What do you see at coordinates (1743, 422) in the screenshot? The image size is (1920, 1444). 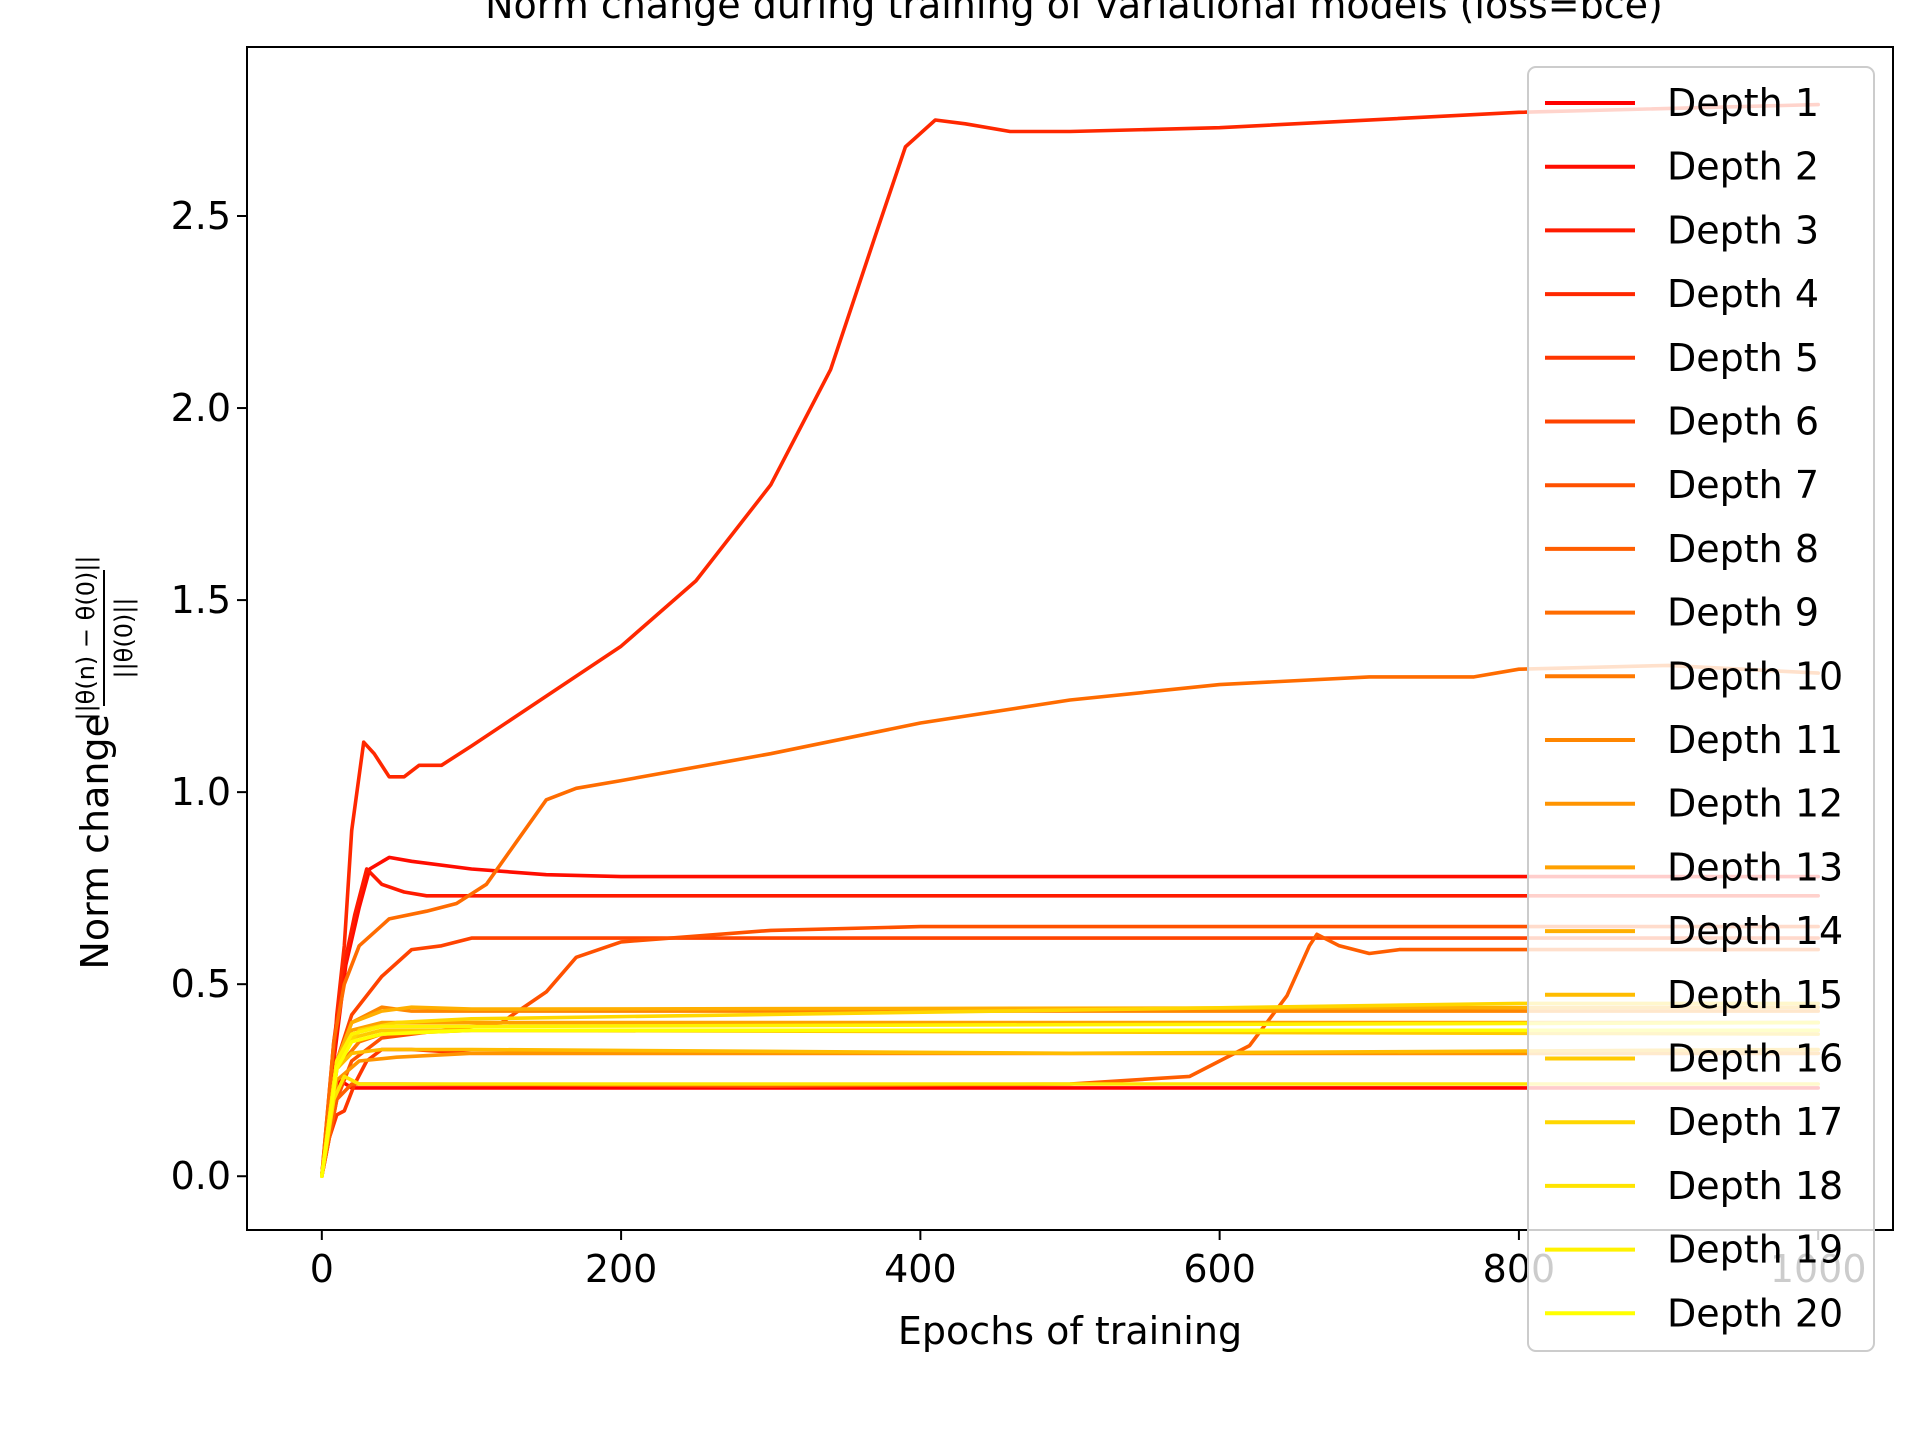 I see `legend-label-depth-6: Depth 6` at bounding box center [1743, 422].